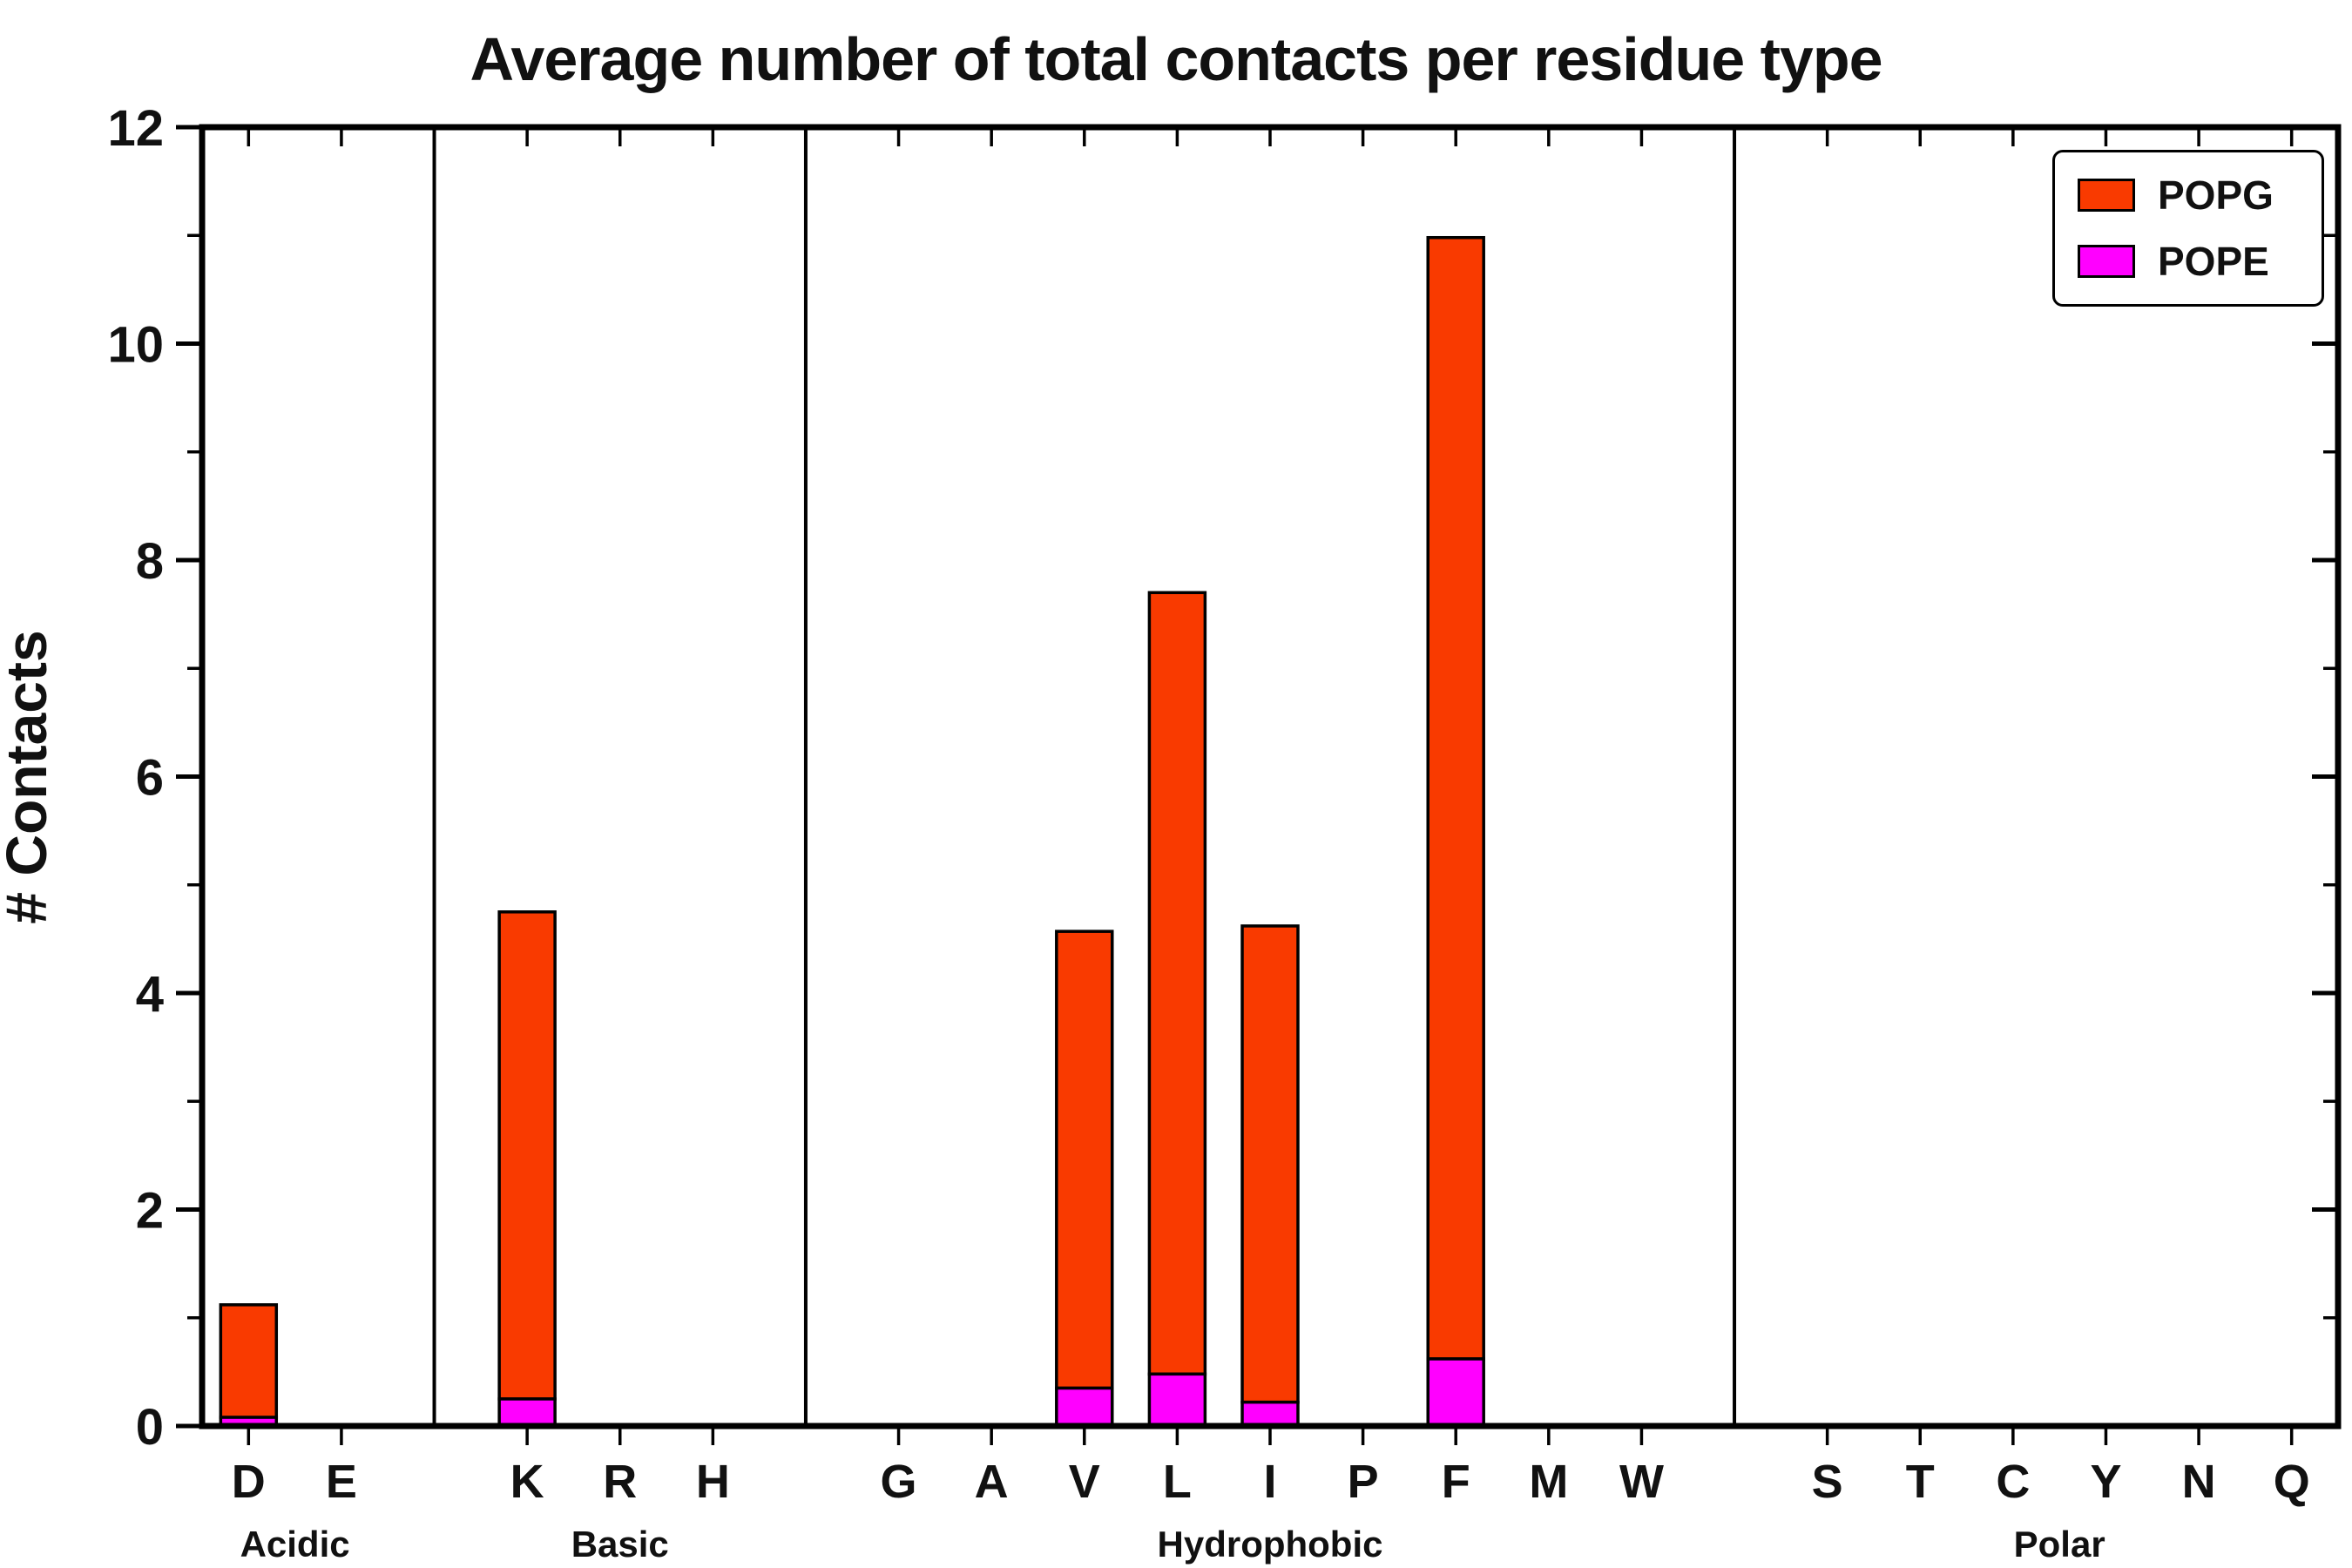 This screenshot has height=1568, width=2352. Describe the element at coordinates (992, 1482) in the screenshot. I see `residue-label-A: A` at that location.